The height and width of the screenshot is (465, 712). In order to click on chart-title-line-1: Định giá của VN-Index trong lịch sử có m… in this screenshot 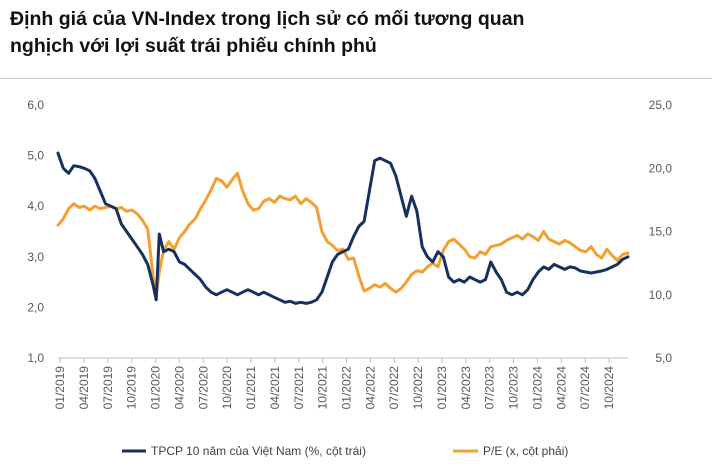, I will do `click(267, 19)`.